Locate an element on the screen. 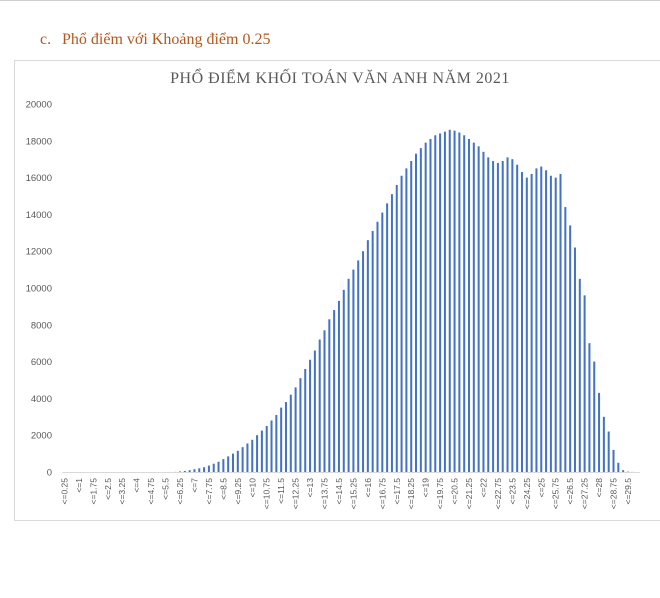 This screenshot has width=660, height=598. bar-<=15.75 is located at coordinates (363, 361).